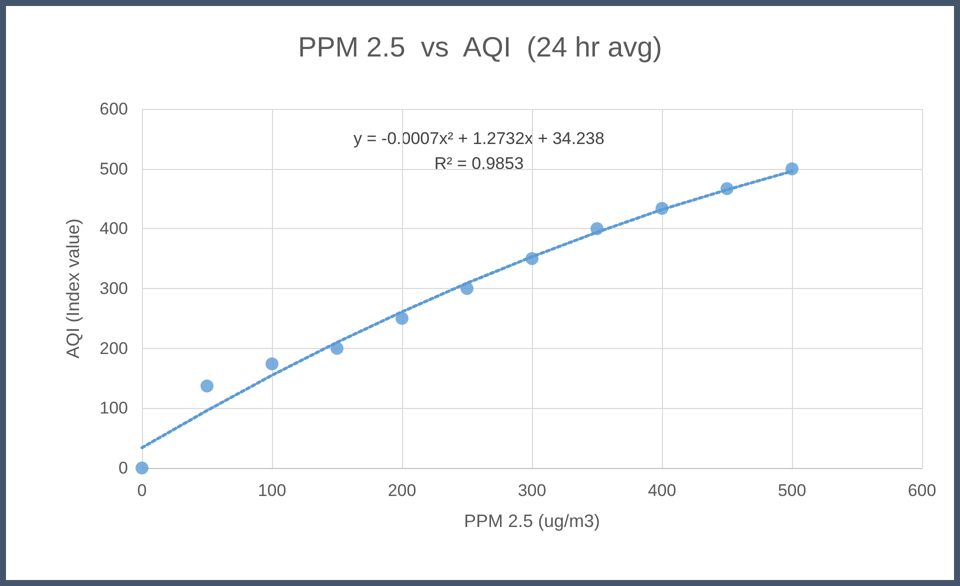  What do you see at coordinates (73, 288) in the screenshot?
I see `y-axis-title: AQI (Index value)` at bounding box center [73, 288].